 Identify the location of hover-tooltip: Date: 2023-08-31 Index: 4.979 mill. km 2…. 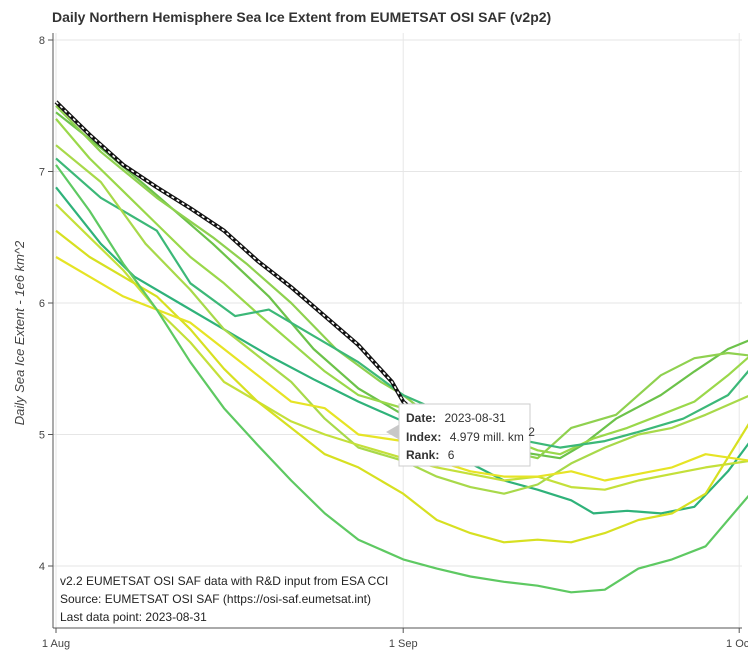
(460, 435).